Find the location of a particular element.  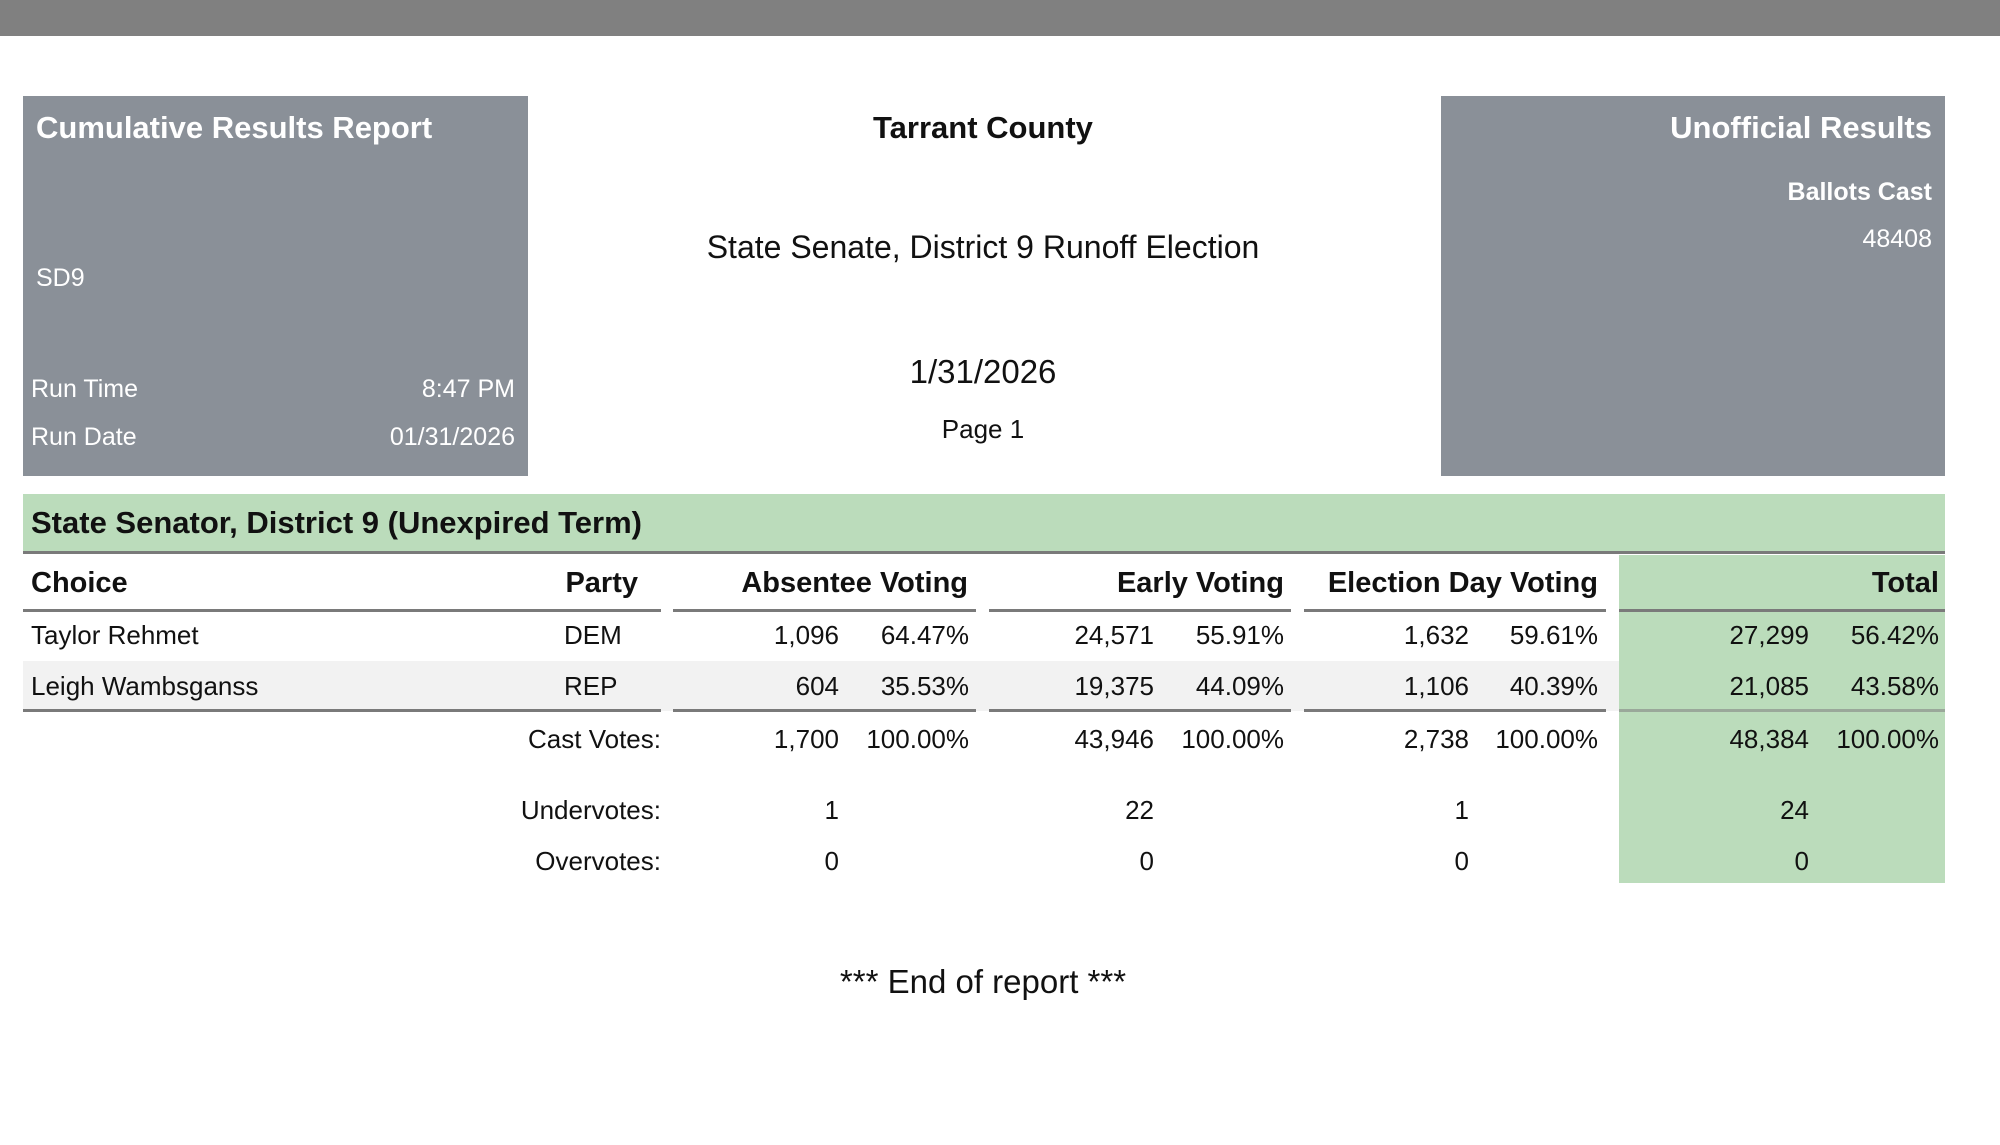

summary-label: Undervotes: is located at coordinates (590, 809).